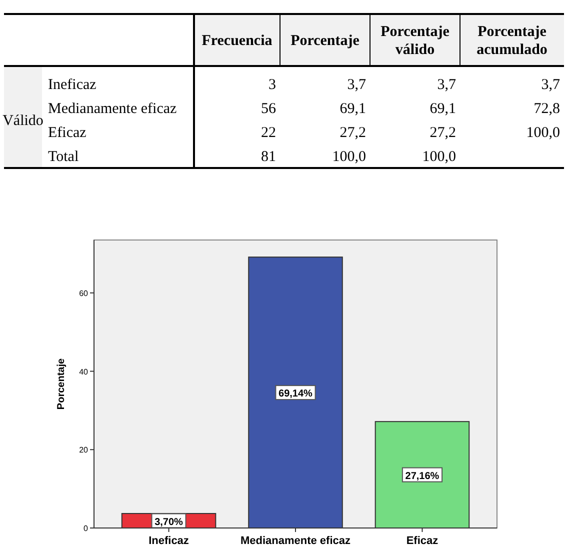 Image resolution: width=570 pixels, height=559 pixels. What do you see at coordinates (237, 41) in the screenshot?
I see `text: Frecuencia` at bounding box center [237, 41].